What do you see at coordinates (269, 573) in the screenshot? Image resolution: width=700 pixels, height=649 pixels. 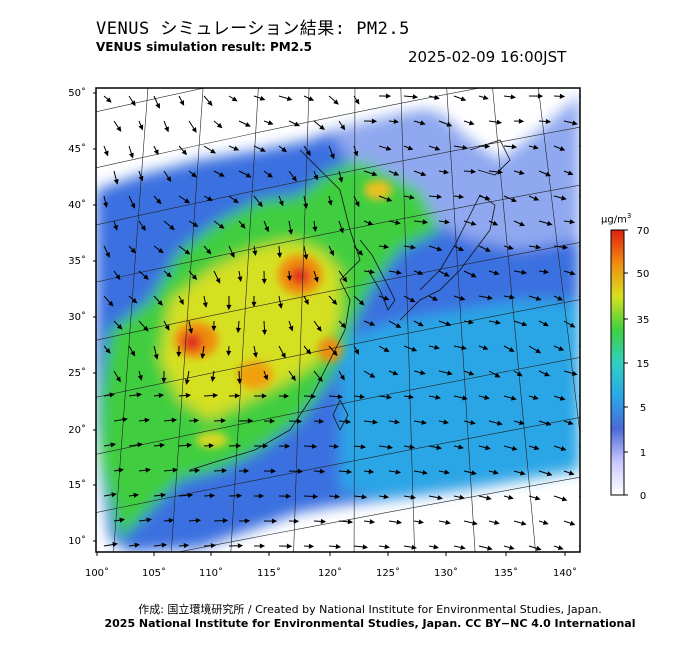 I see `lon-tick-label: 115˚` at bounding box center [269, 573].